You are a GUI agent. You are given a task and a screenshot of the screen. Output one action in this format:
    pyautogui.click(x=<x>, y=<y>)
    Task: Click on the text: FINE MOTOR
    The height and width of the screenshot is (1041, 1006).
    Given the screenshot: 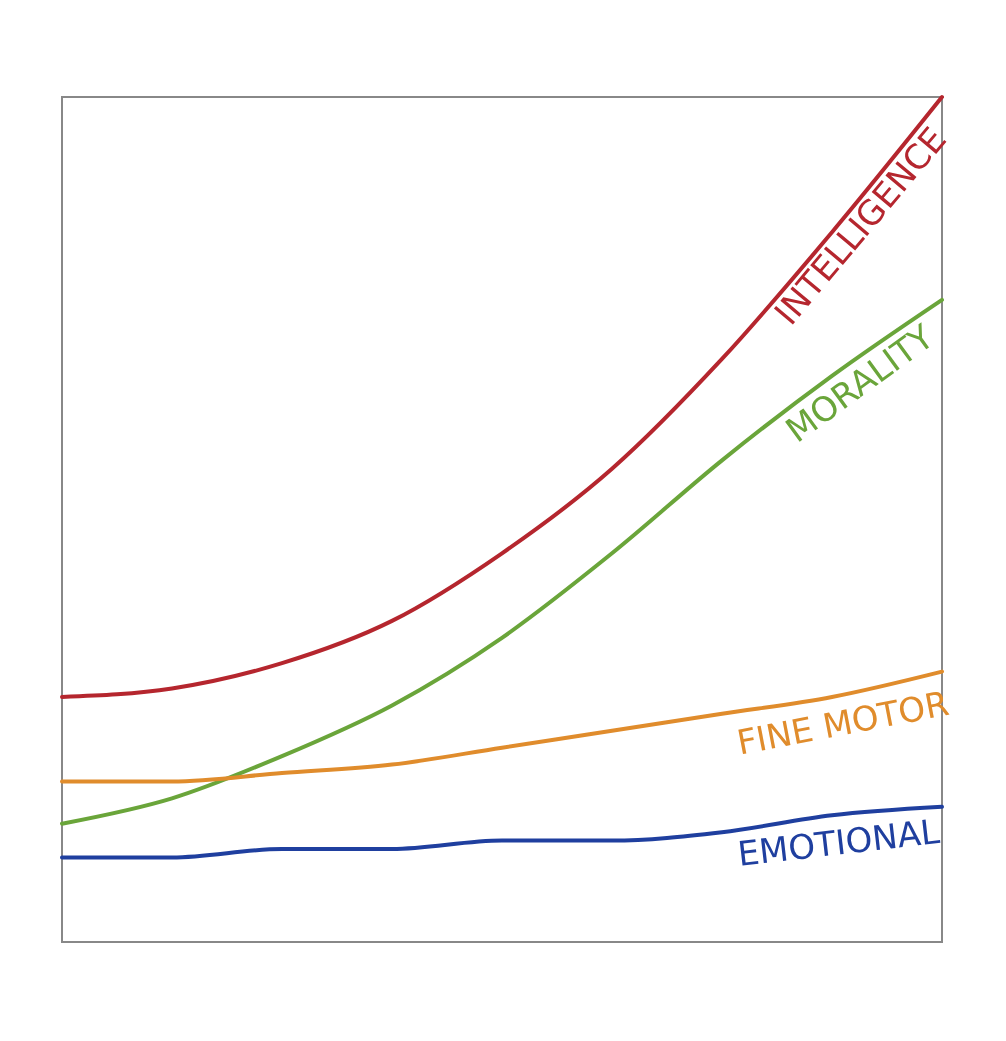 What is the action you would take?
    pyautogui.click(x=842, y=722)
    